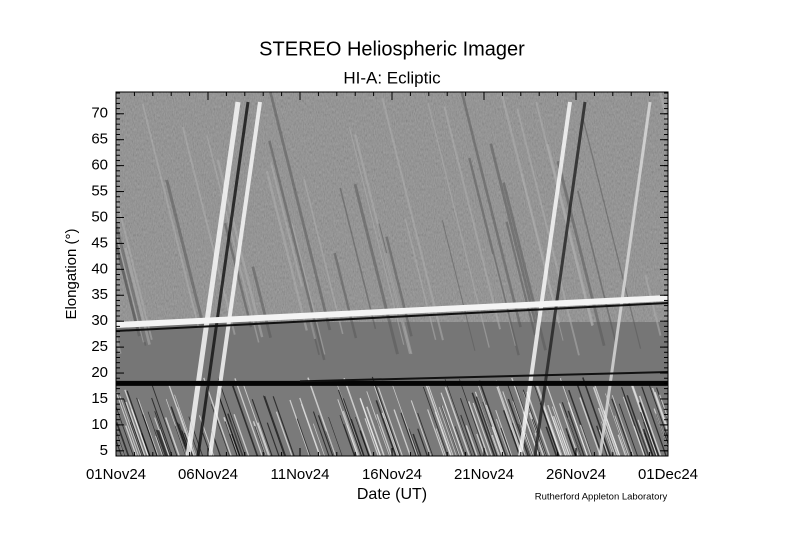  What do you see at coordinates (99, 139) in the screenshot?
I see `y-tick-label: 65` at bounding box center [99, 139].